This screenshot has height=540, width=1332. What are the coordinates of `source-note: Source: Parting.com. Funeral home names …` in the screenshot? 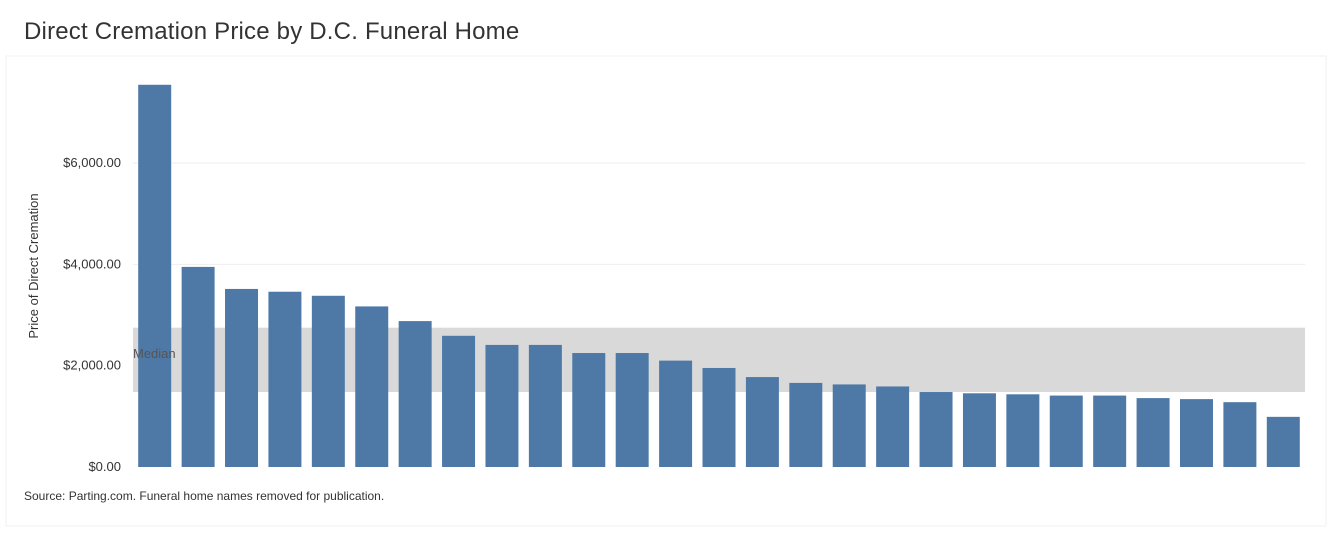 It's located at (204, 496).